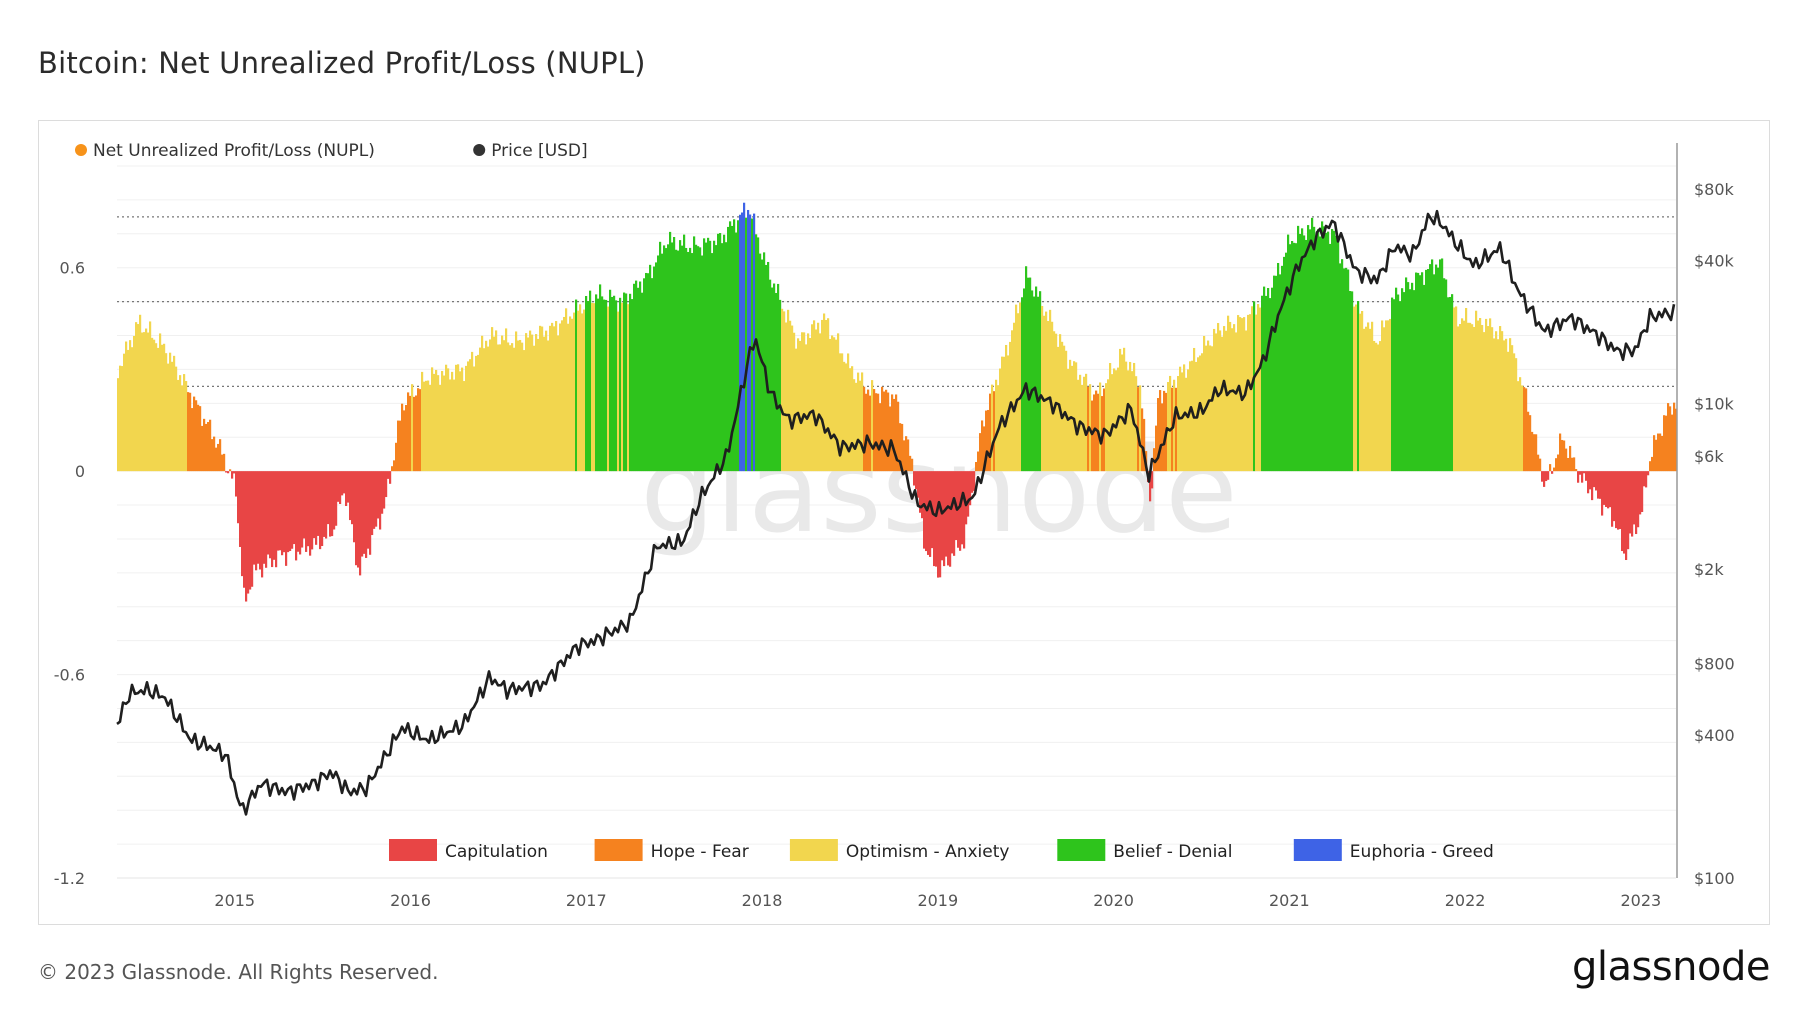 Image resolution: width=1800 pixels, height=1013 pixels. I want to click on copyright-text: © 2023 Glassnode. All Rights Reserved., so click(238, 972).